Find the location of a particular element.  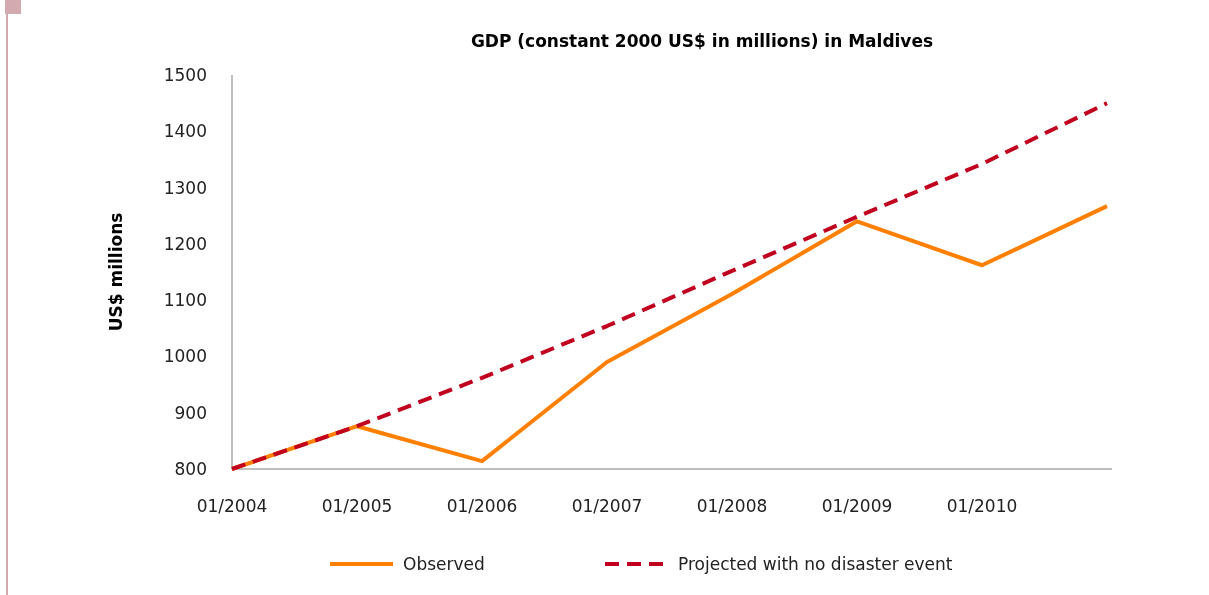

x-tick-label: 01/2006 is located at coordinates (482, 506).